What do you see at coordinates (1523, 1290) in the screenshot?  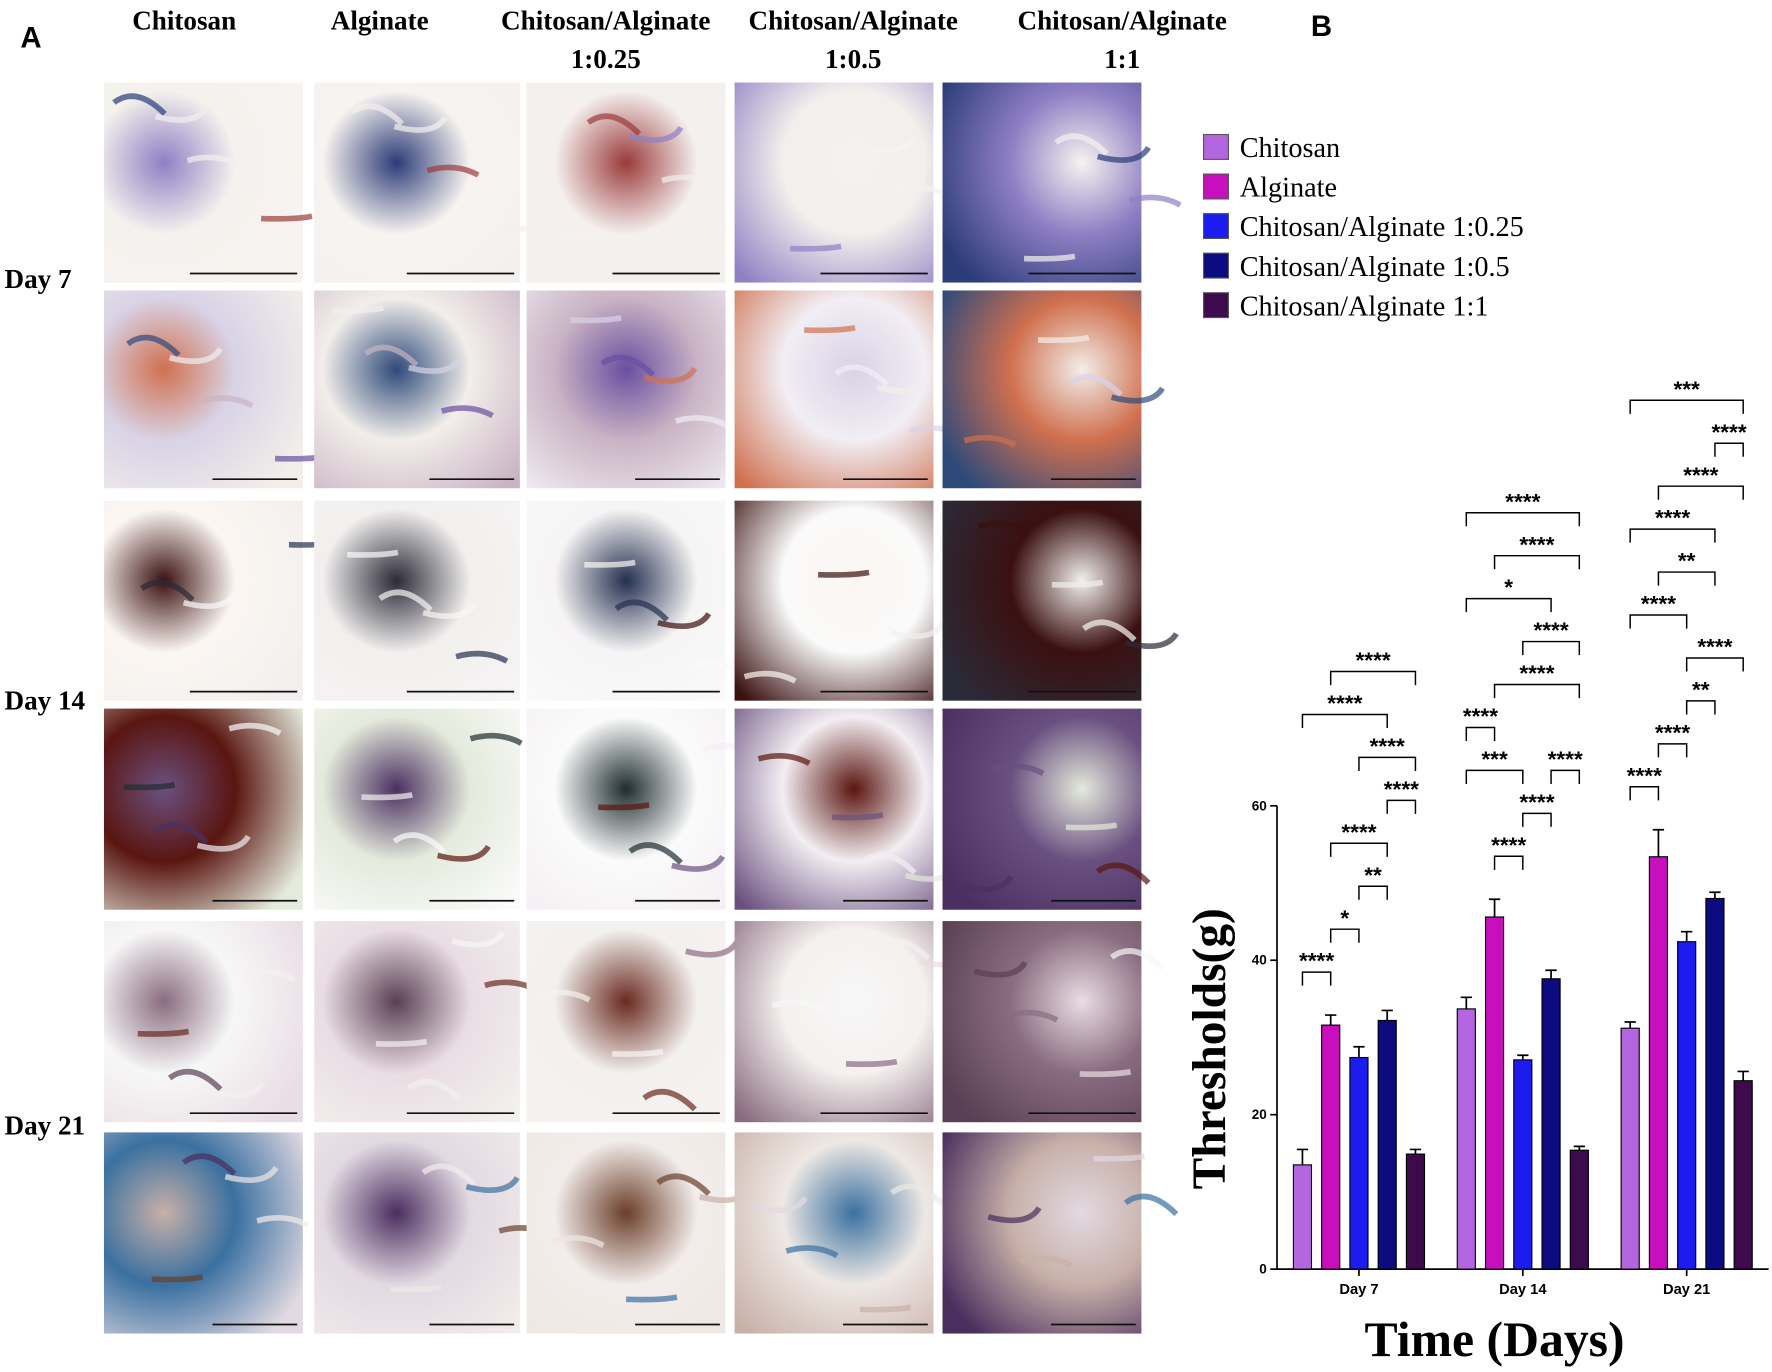 I see `x-tick-label: Day 14` at bounding box center [1523, 1290].